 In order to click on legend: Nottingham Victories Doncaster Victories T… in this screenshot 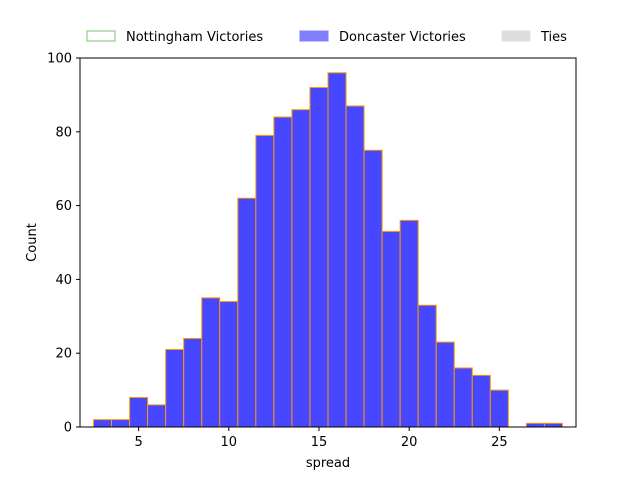, I will do `click(326, 37)`.